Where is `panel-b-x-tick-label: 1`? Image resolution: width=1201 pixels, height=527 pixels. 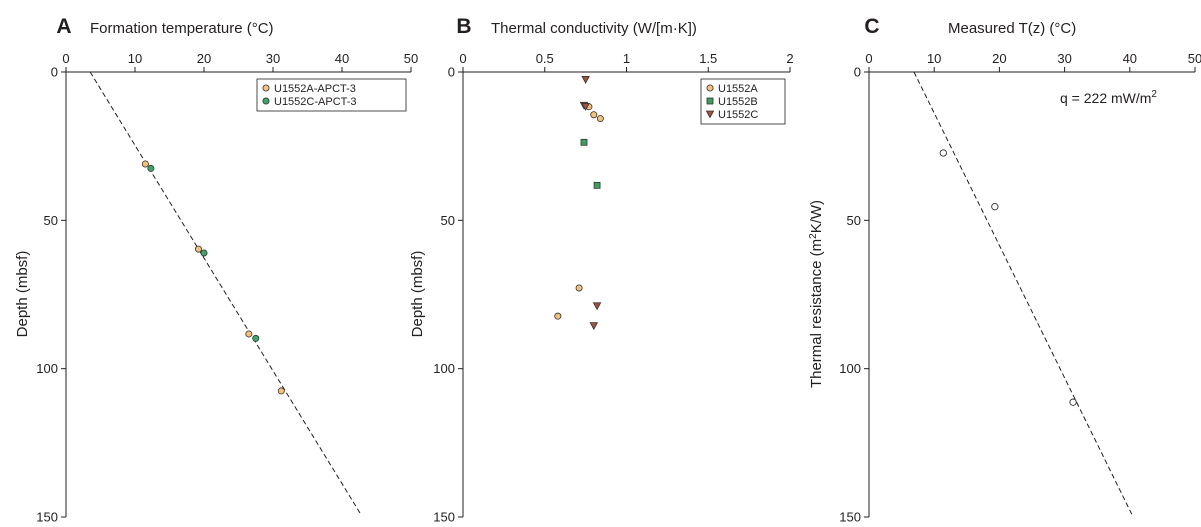
panel-b-x-tick-label: 1 is located at coordinates (626, 58).